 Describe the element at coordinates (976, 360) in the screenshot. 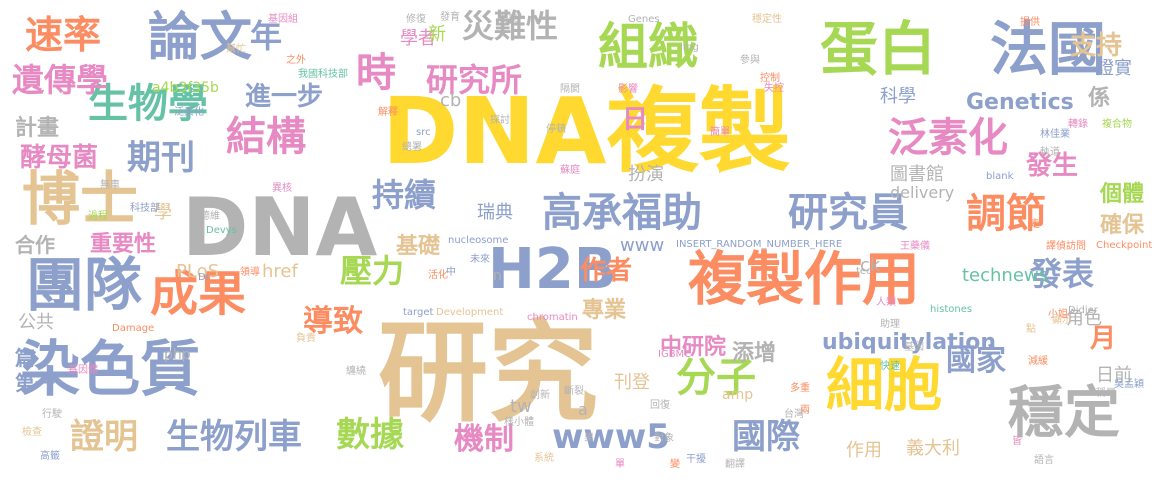

I see `word-cjk-38: 國家` at that location.